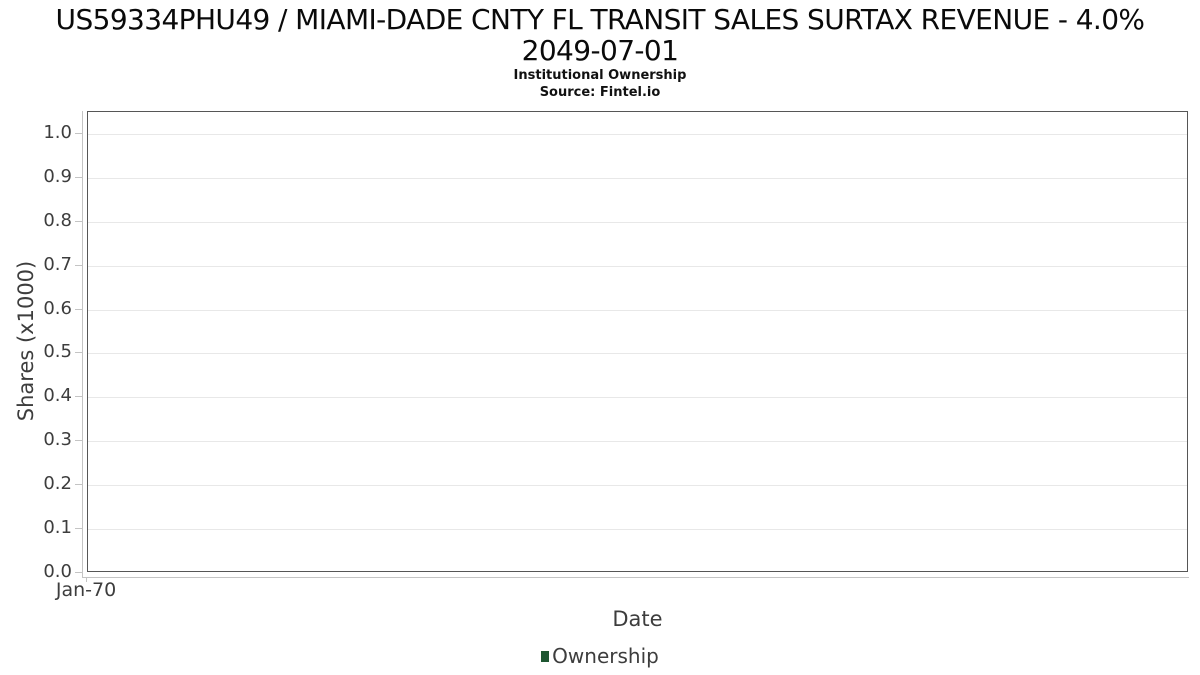  Describe the element at coordinates (26, 341) in the screenshot. I see `y-axis-title: Shares (x1000)` at that location.